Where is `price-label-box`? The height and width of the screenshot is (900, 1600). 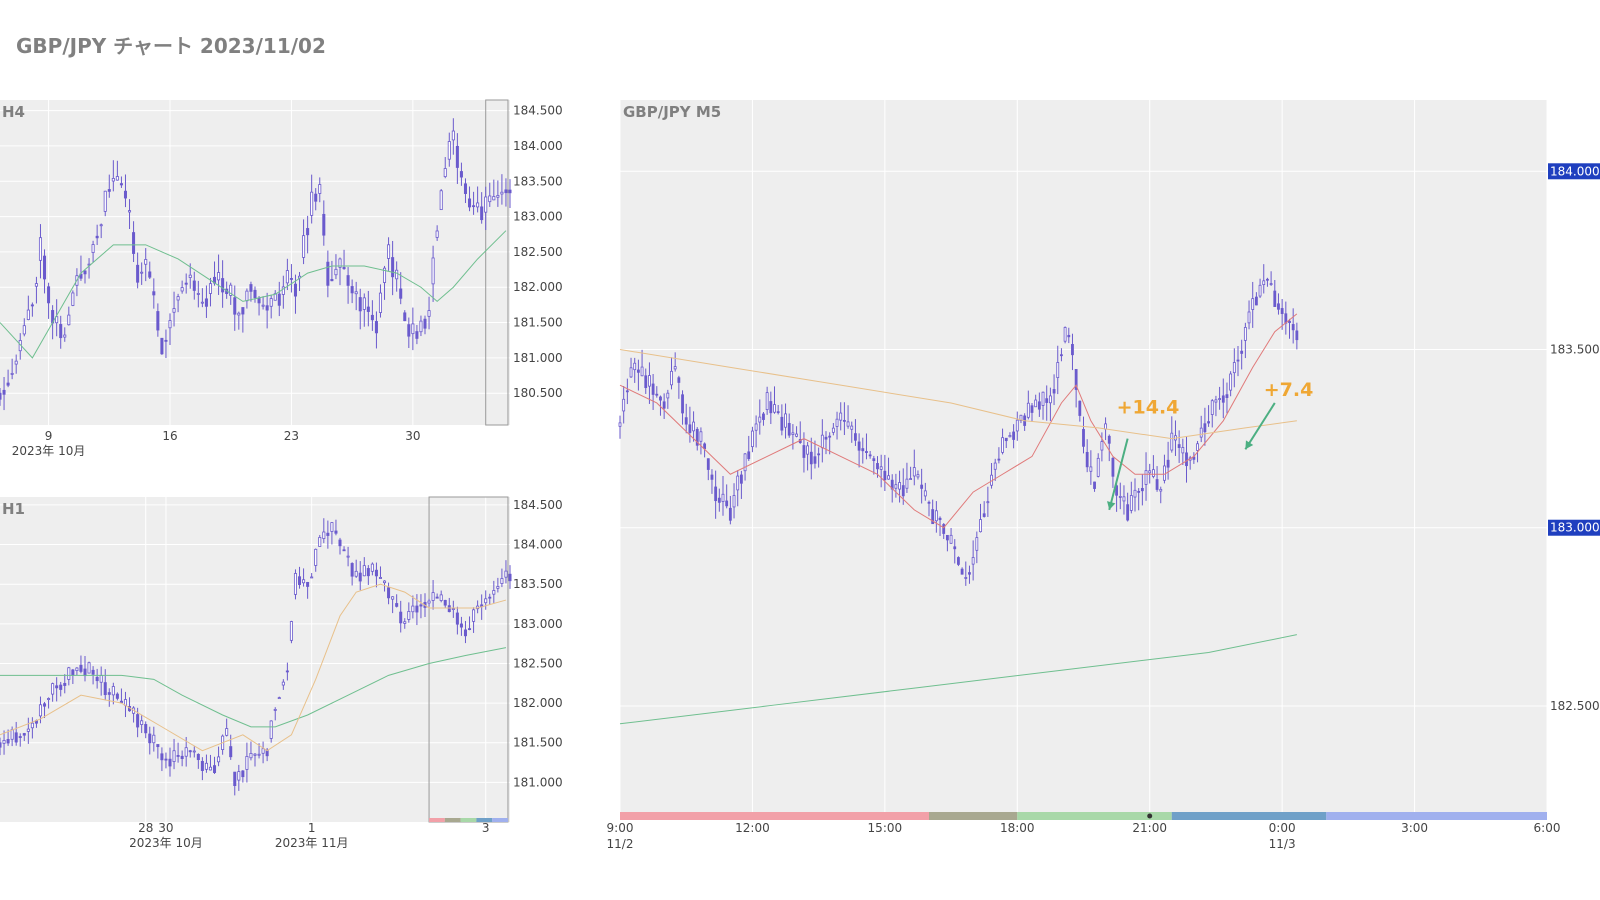 price-label-box is located at coordinates (1574, 527).